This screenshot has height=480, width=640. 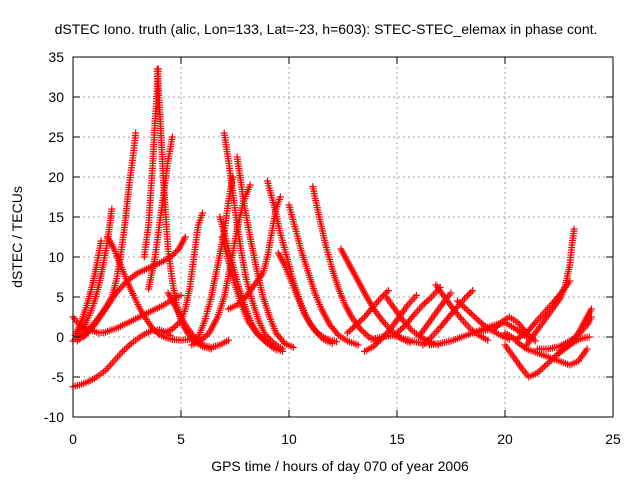 What do you see at coordinates (58, 377) in the screenshot?
I see `y-tick-label: -5` at bounding box center [58, 377].